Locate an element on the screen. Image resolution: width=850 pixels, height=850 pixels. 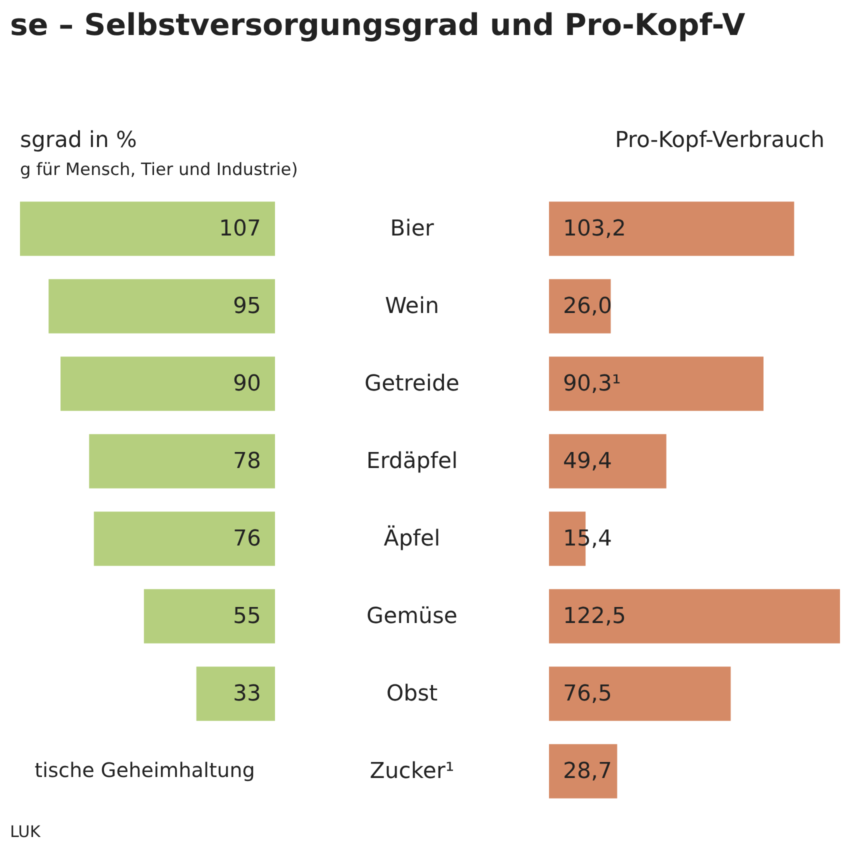
text: se – Selbstversorgungsgrad und Pro-Kopf-V is located at coordinates (378, 25).